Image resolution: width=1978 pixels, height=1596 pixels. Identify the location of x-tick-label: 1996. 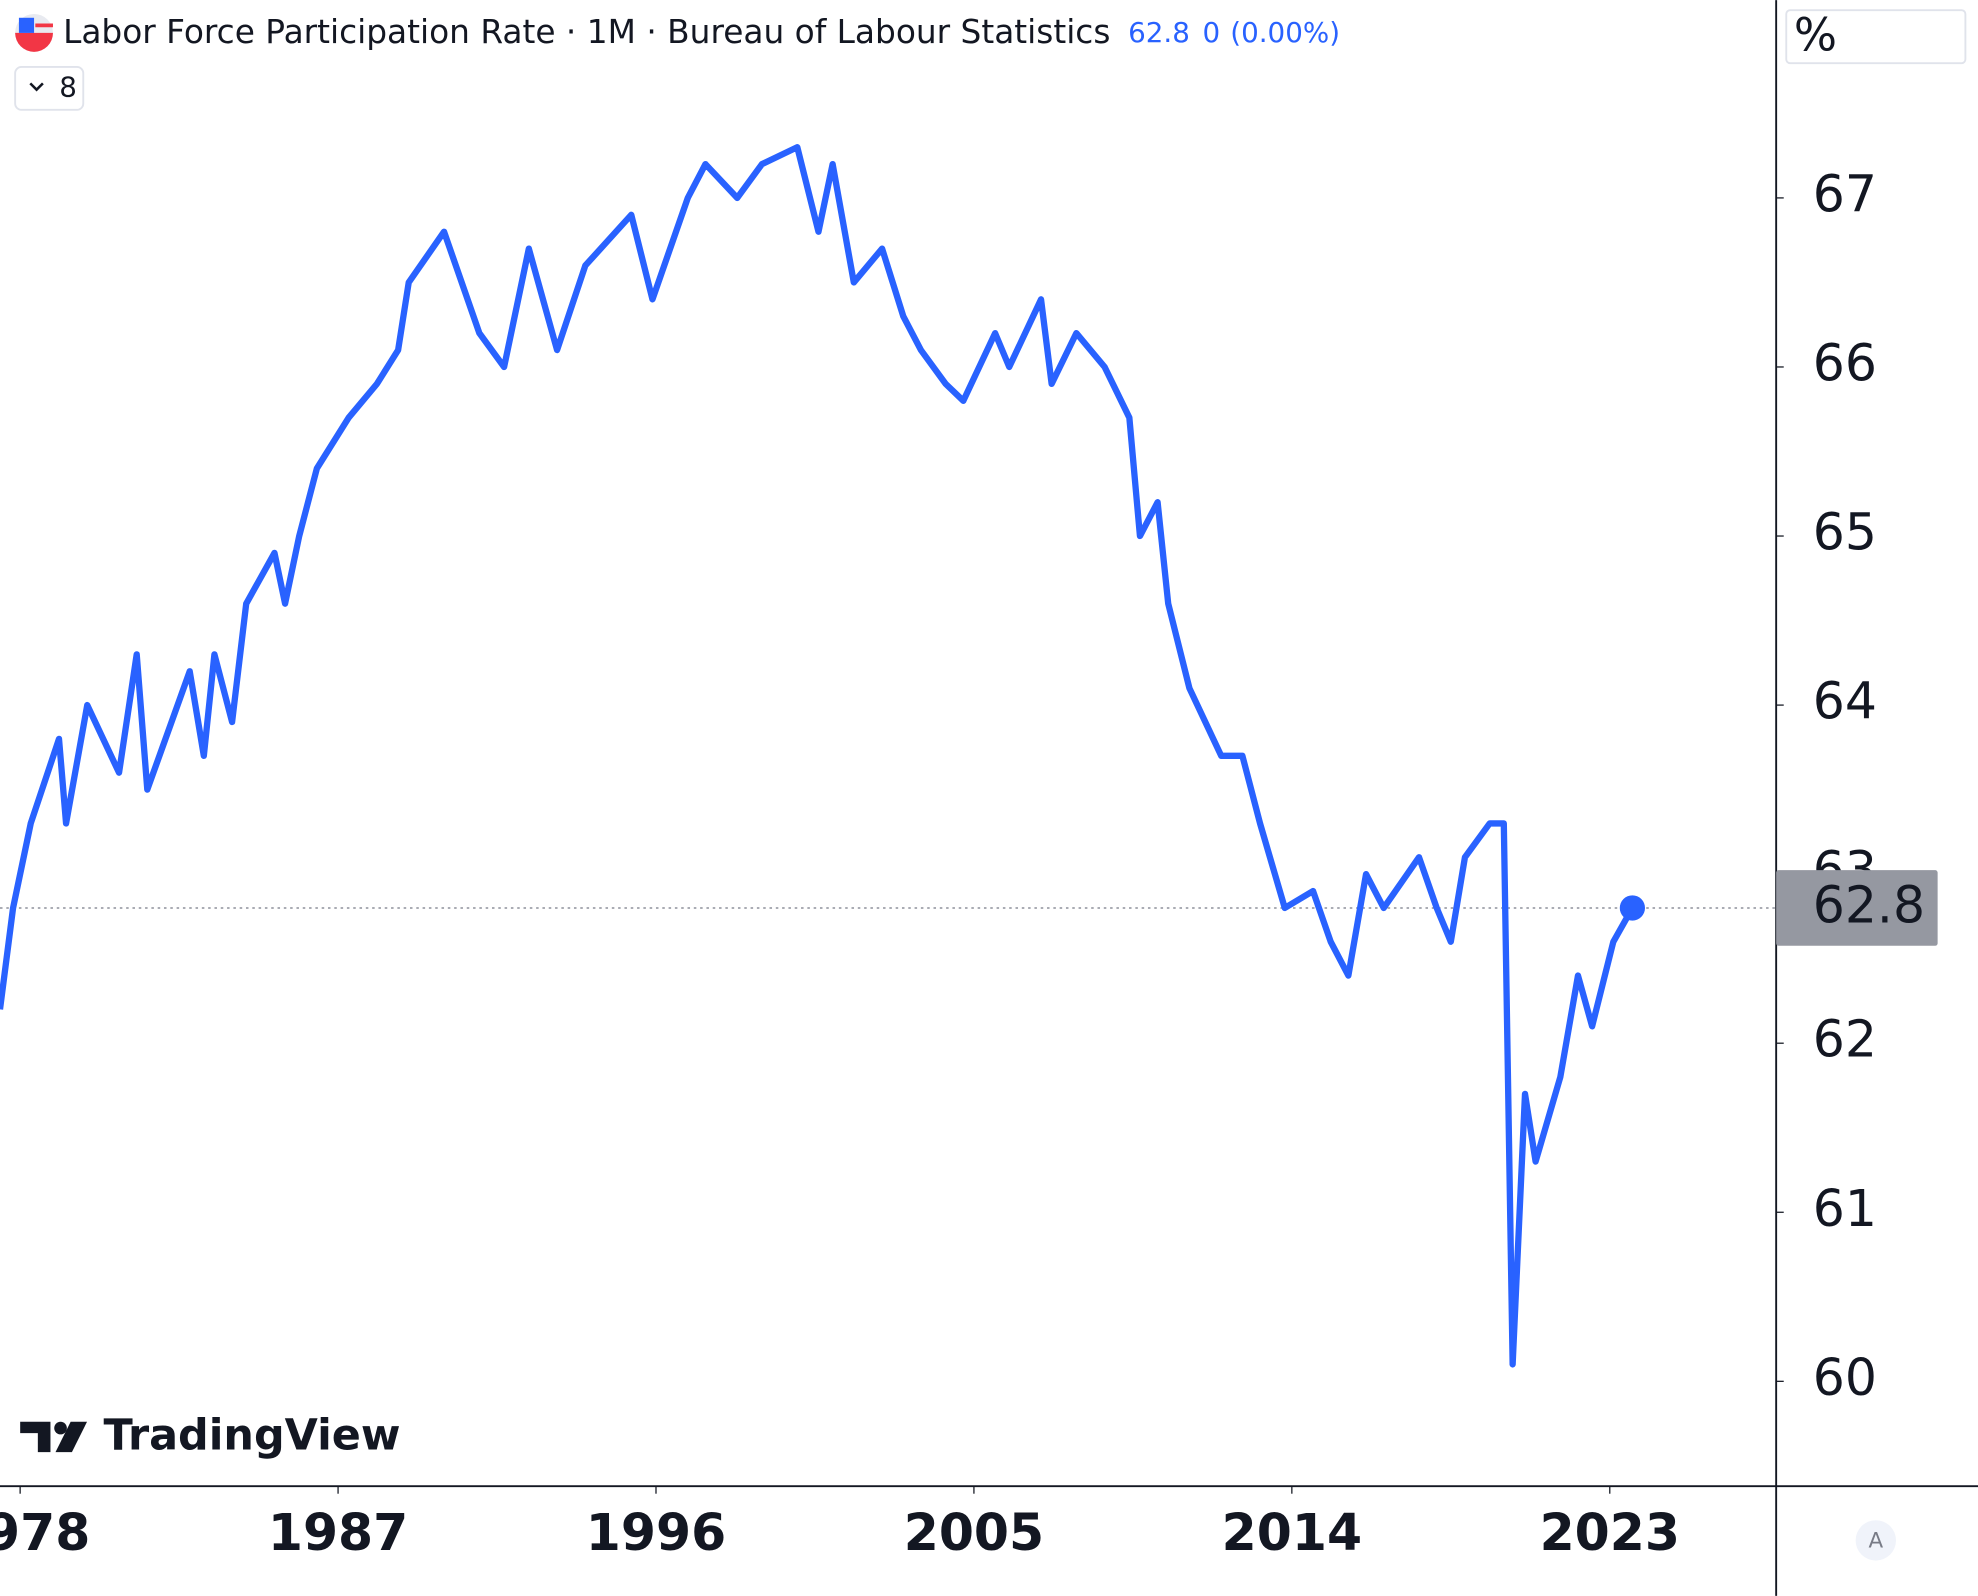
(656, 1532).